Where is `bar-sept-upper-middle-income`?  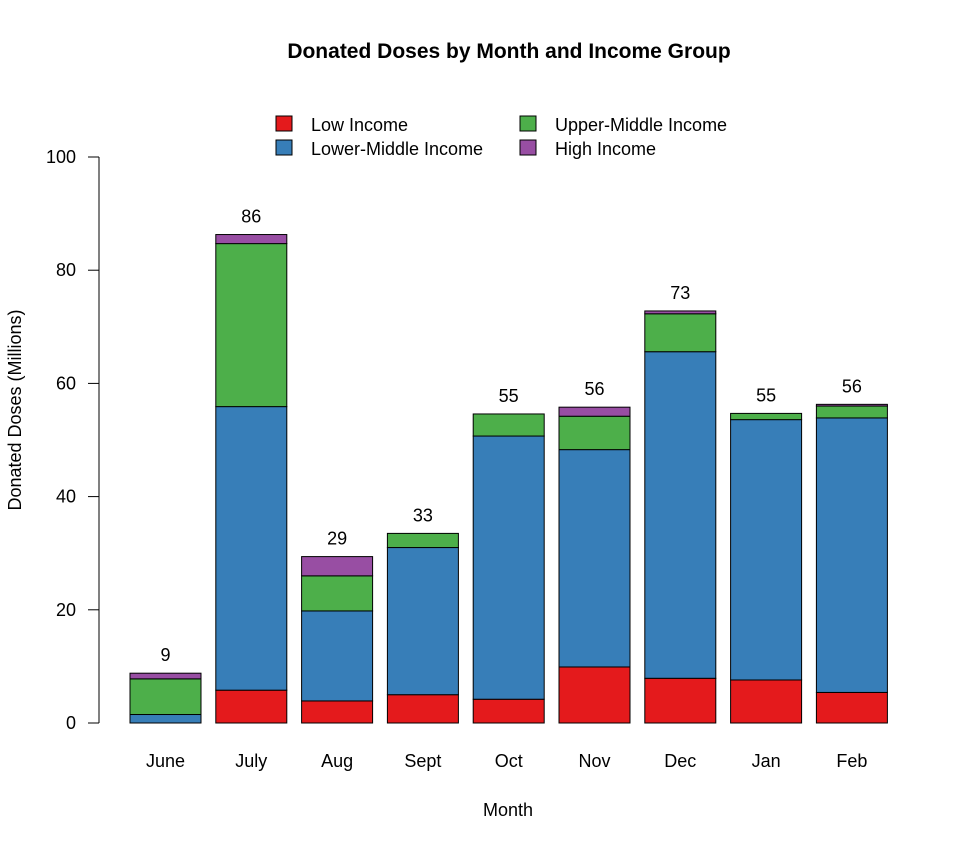 bar-sept-upper-middle-income is located at coordinates (422, 540).